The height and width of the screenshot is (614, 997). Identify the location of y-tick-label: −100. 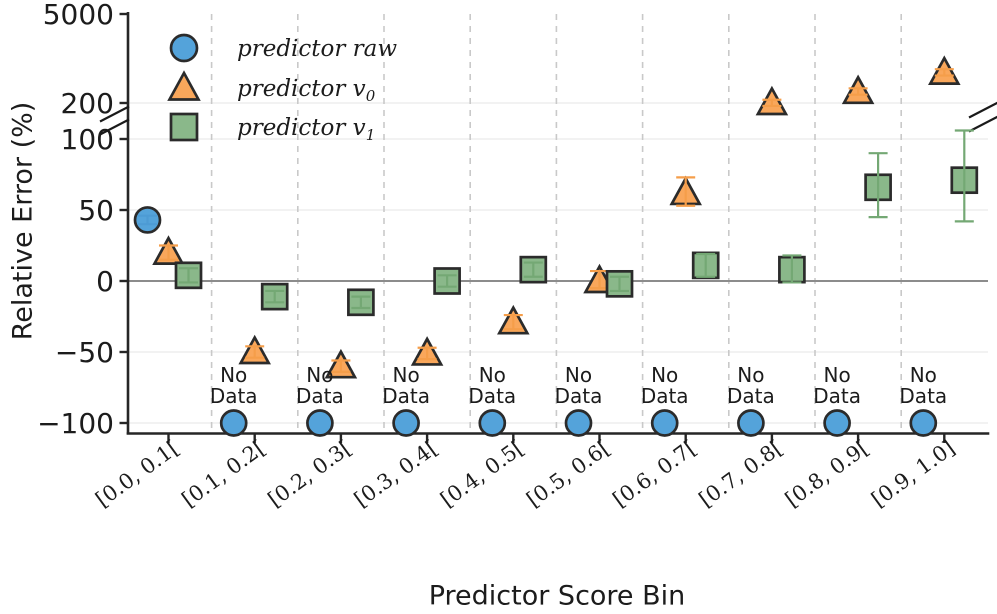
(75, 423).